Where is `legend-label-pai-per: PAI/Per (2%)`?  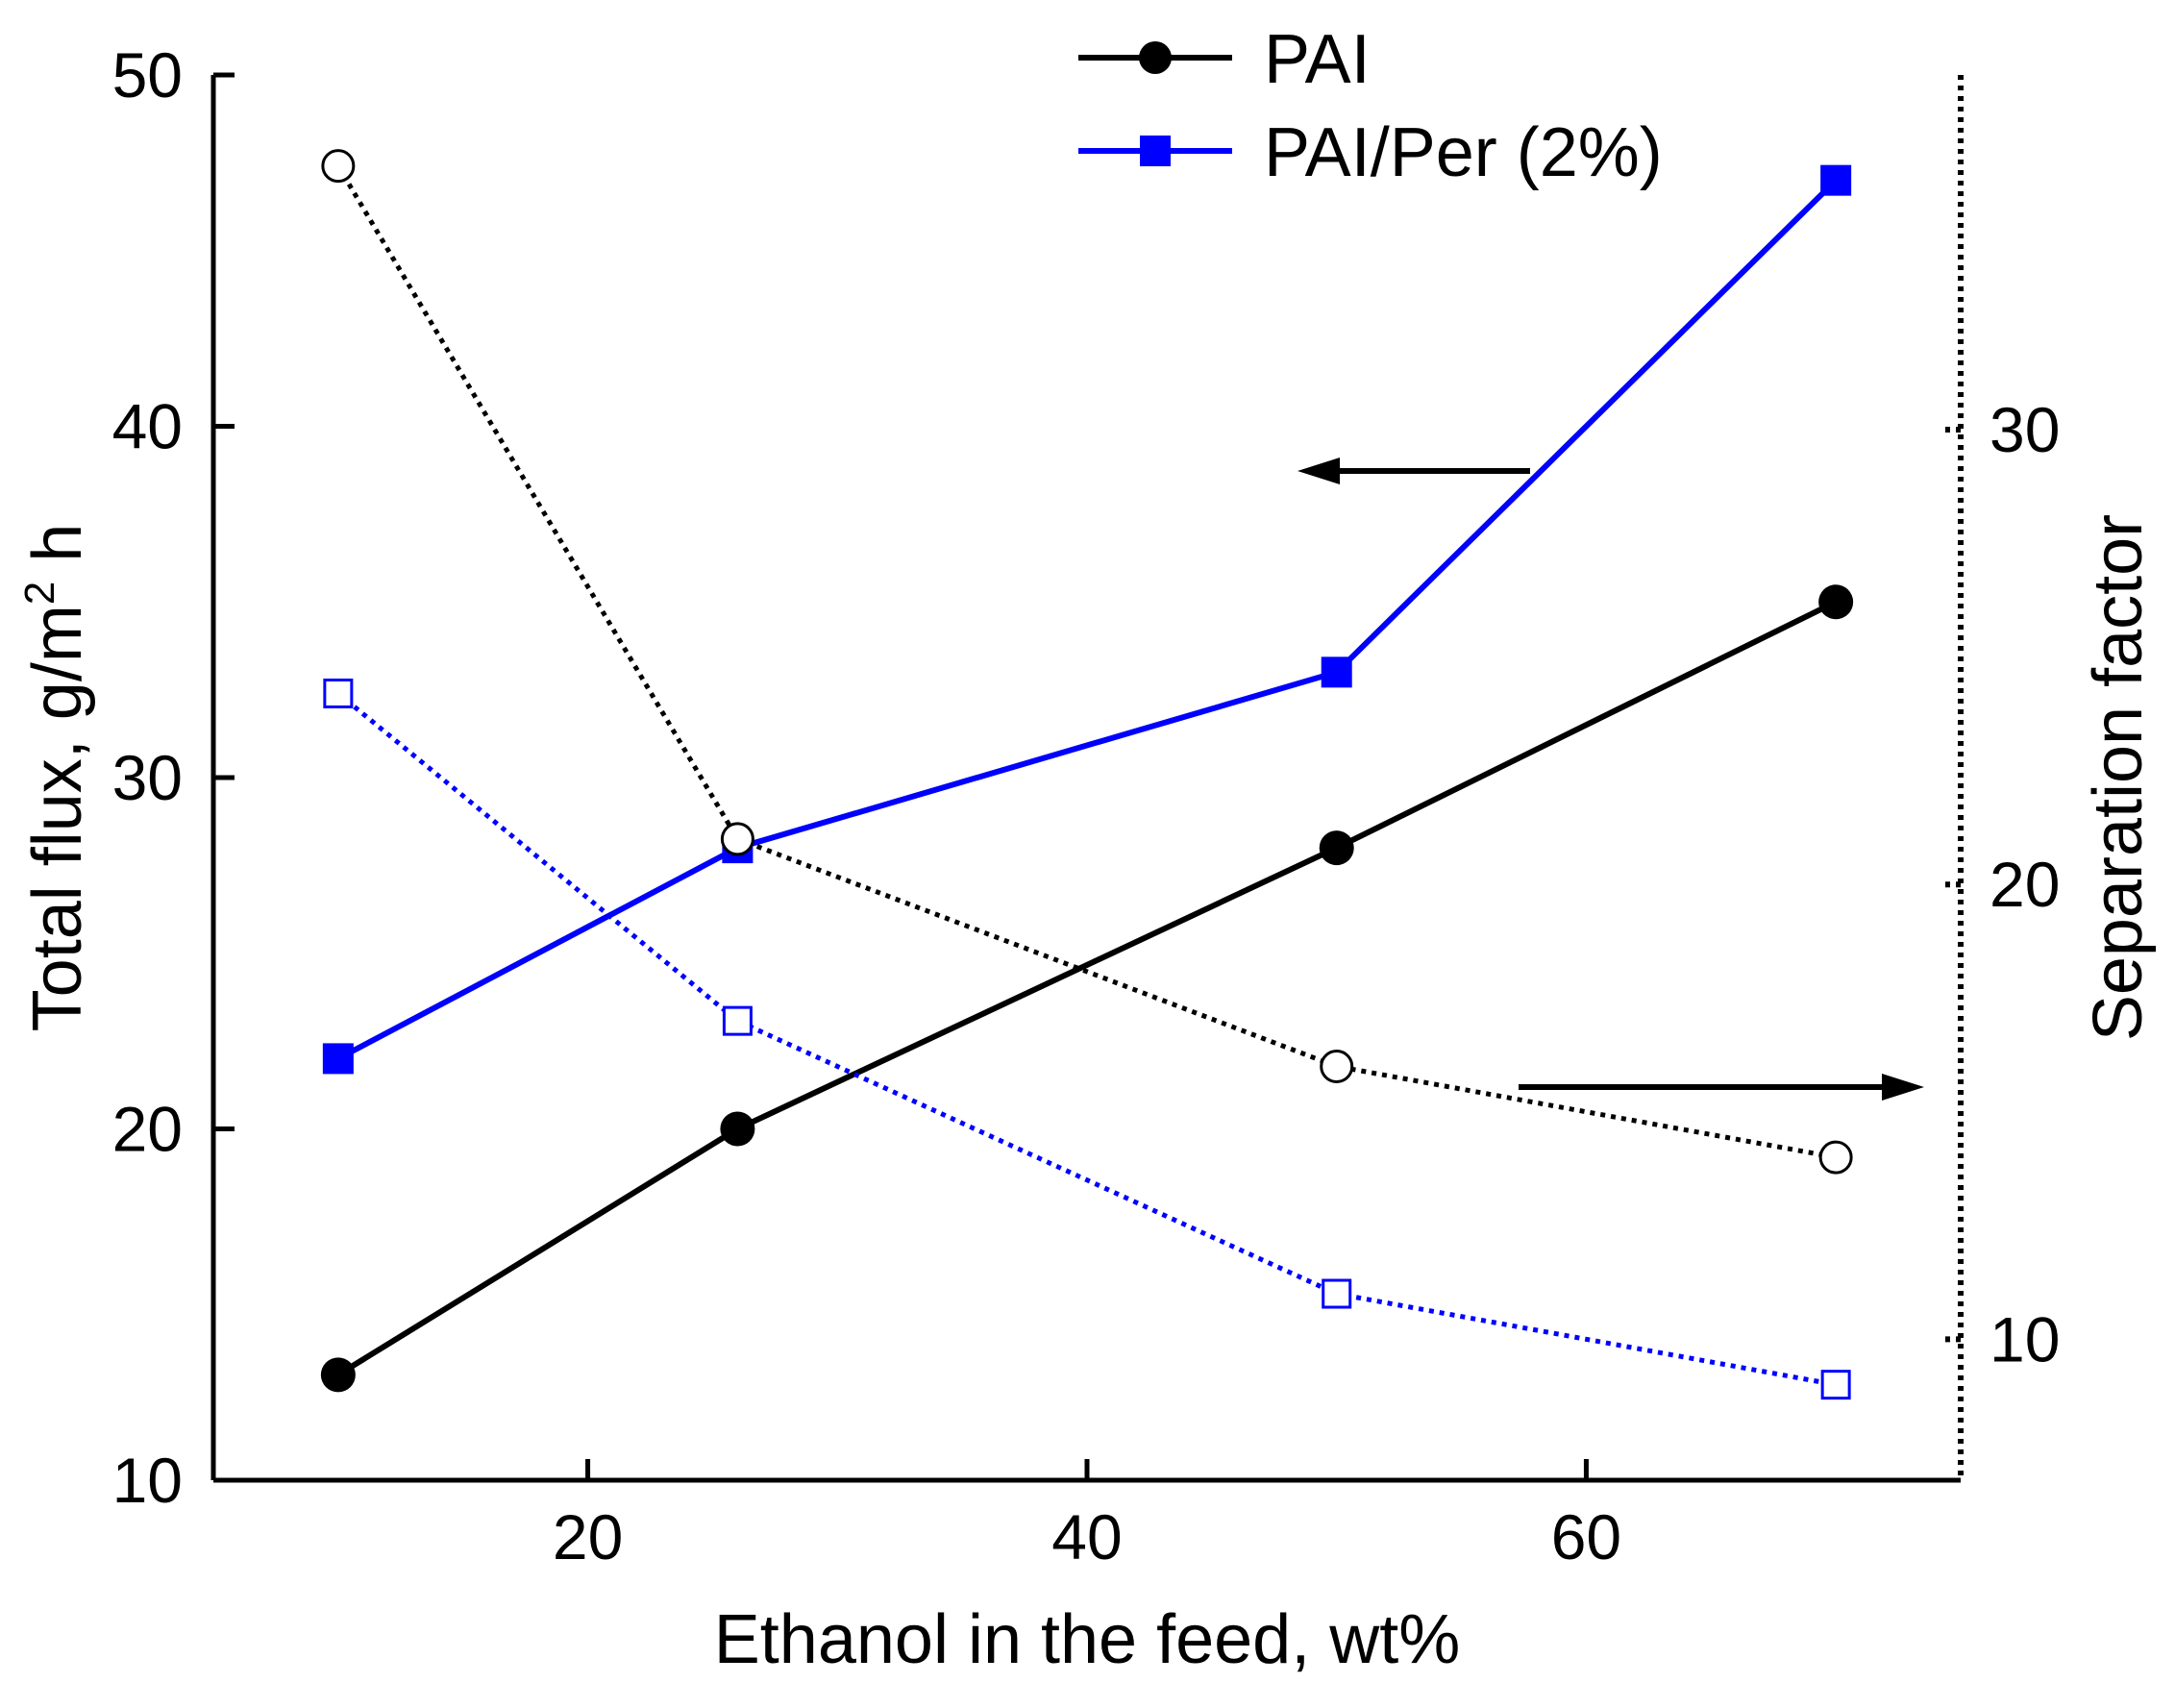 legend-label-pai-per: PAI/Per (2%) is located at coordinates (1463, 153).